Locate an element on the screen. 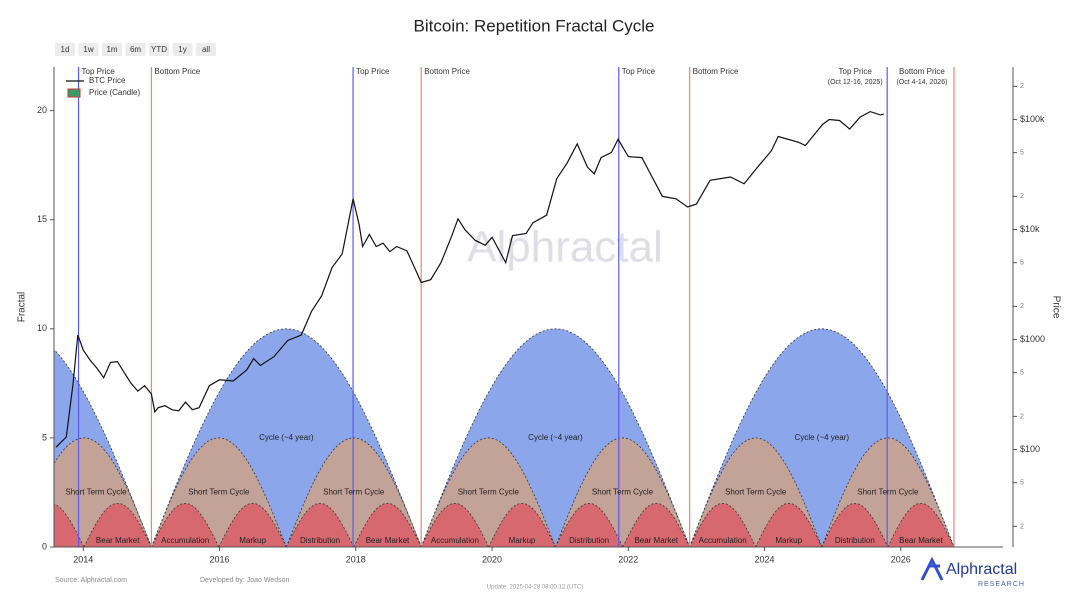 The image size is (1068, 601). range-button-label: YTD is located at coordinates (159, 49).